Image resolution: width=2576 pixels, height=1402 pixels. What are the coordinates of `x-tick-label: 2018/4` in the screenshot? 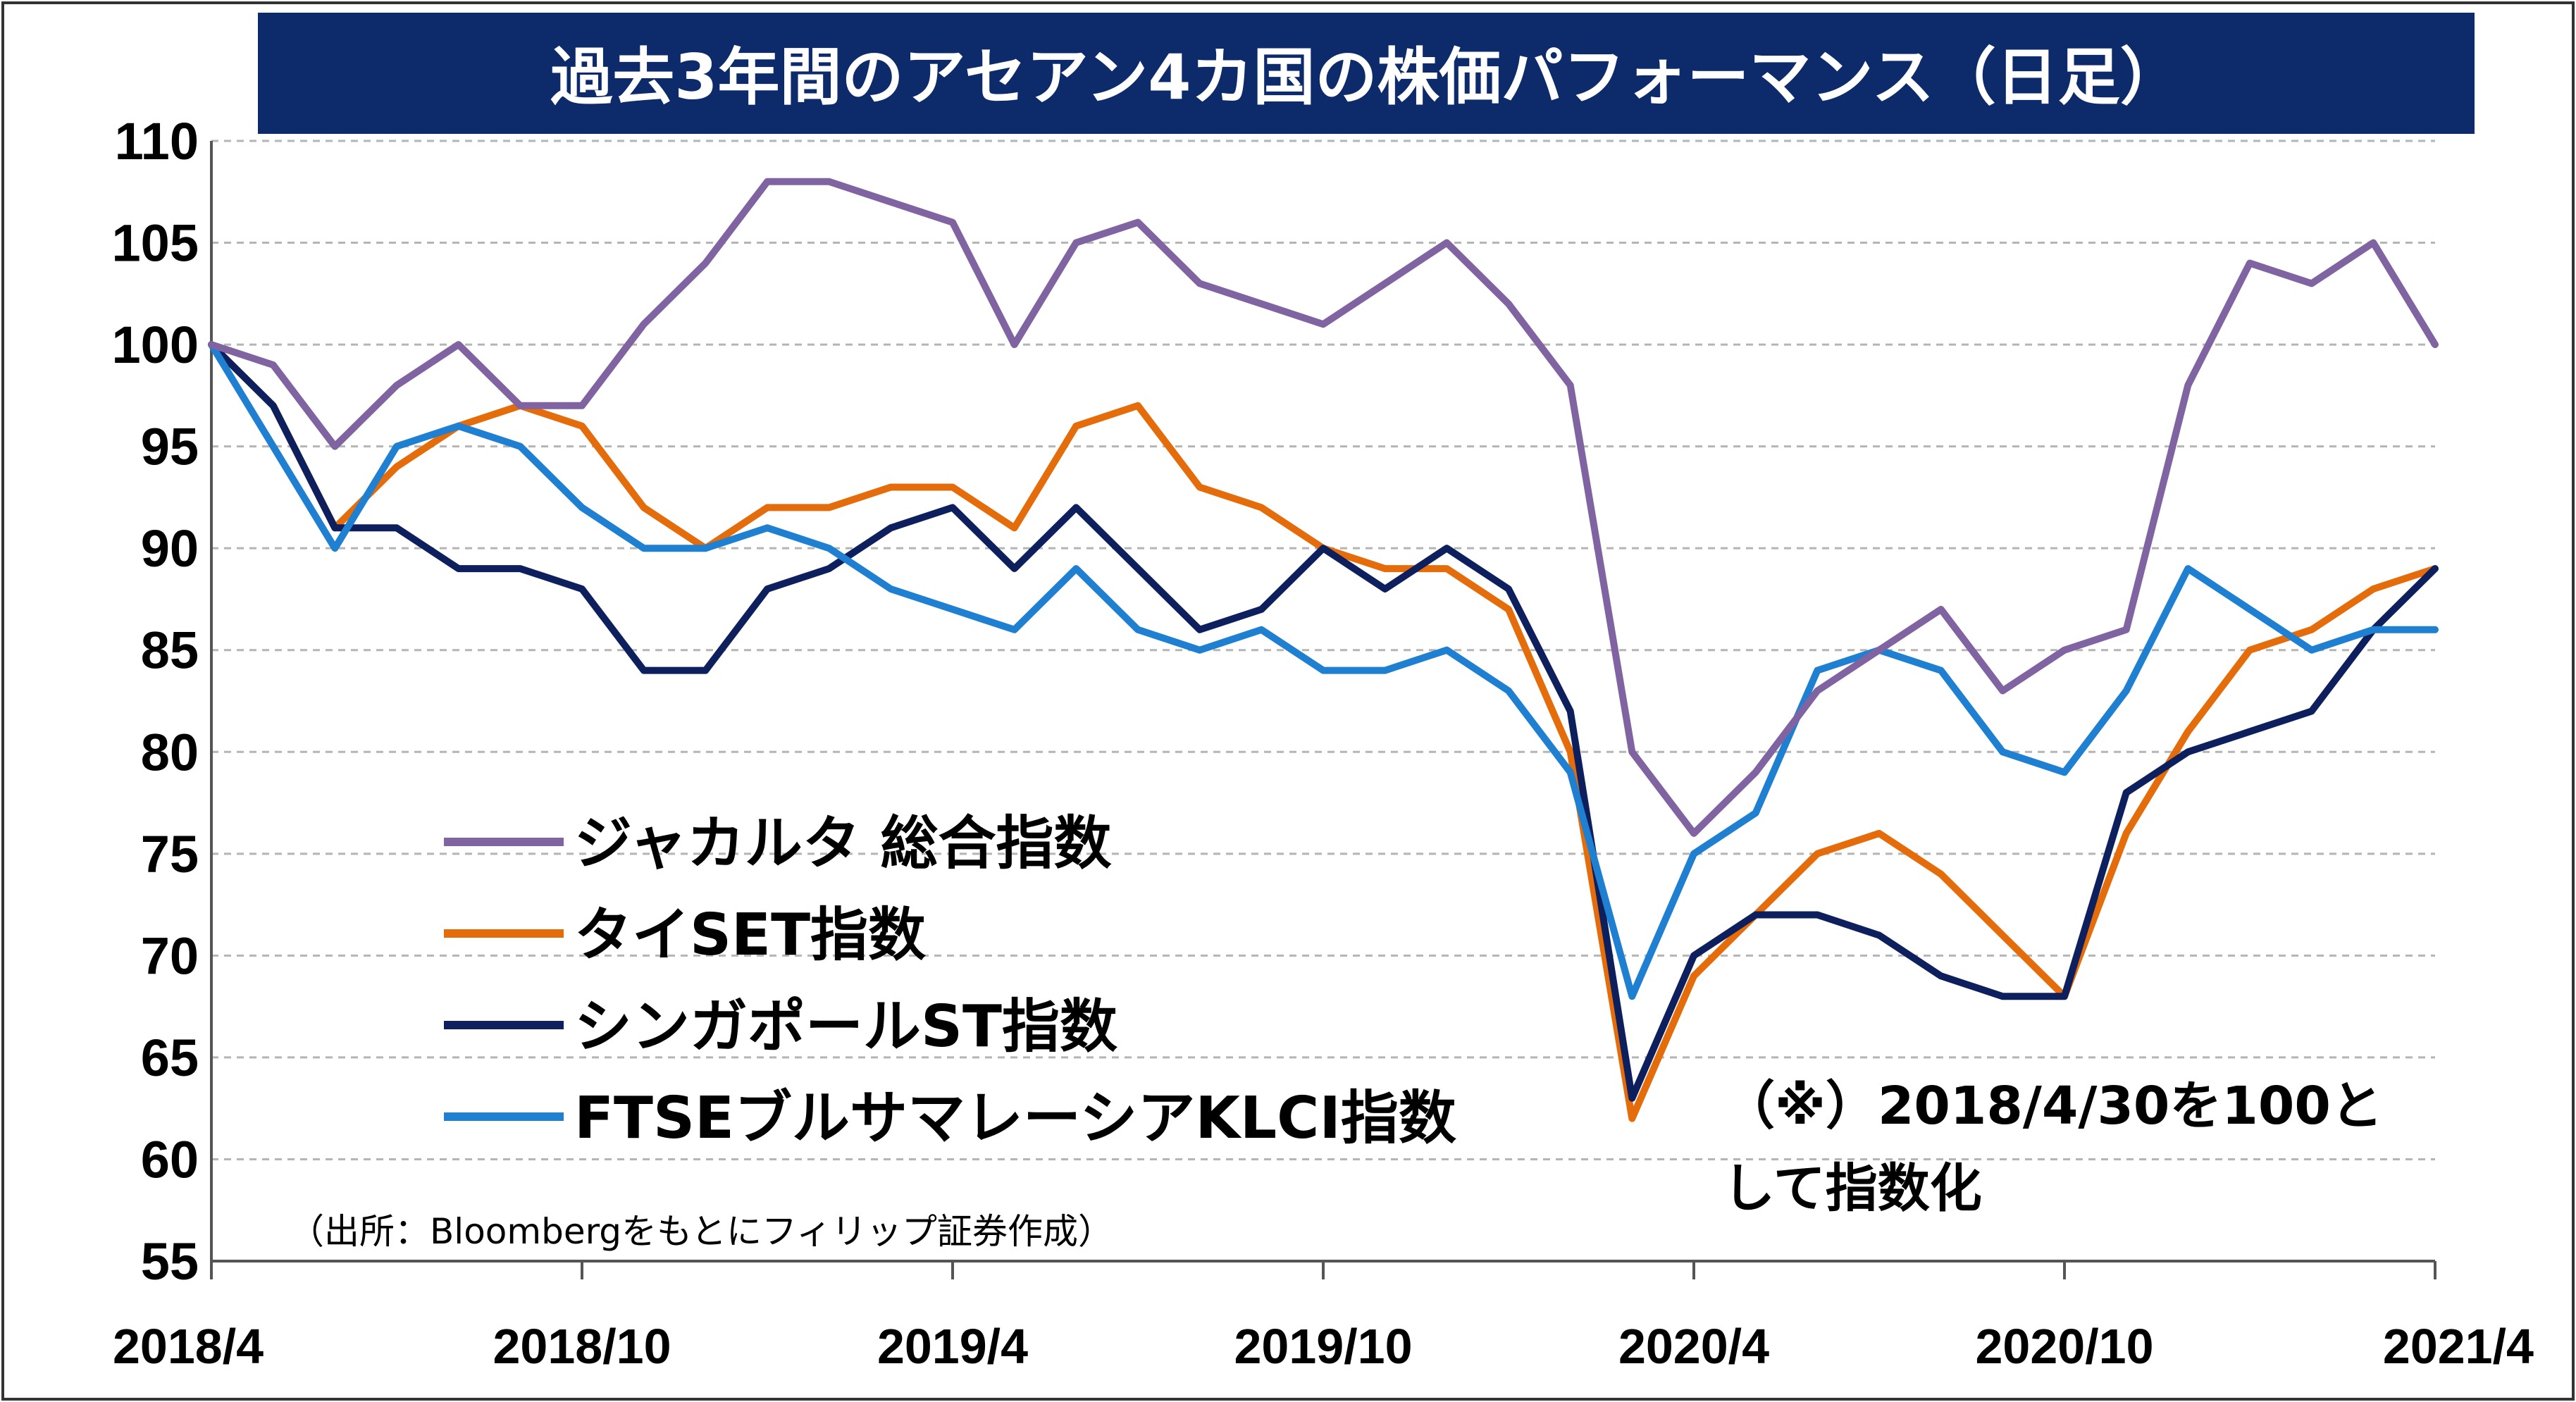 It's located at (188, 1346).